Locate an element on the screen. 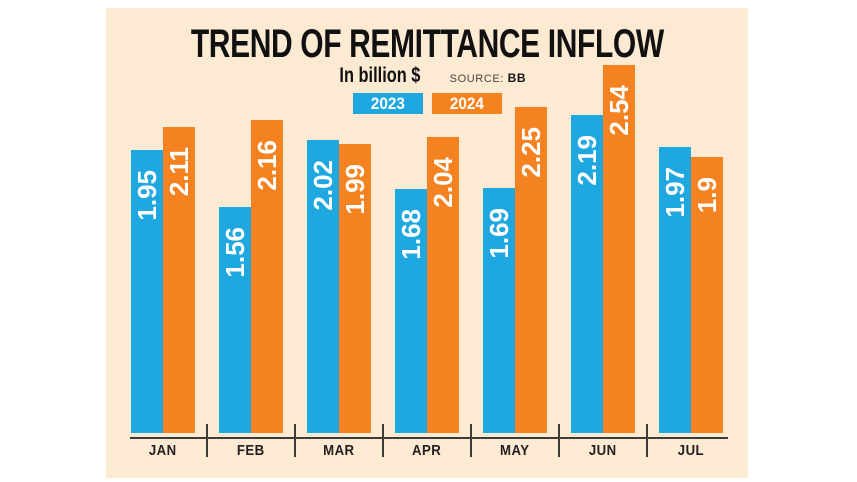 The image size is (857, 482). bar-value-text: 2.04 is located at coordinates (442, 182).